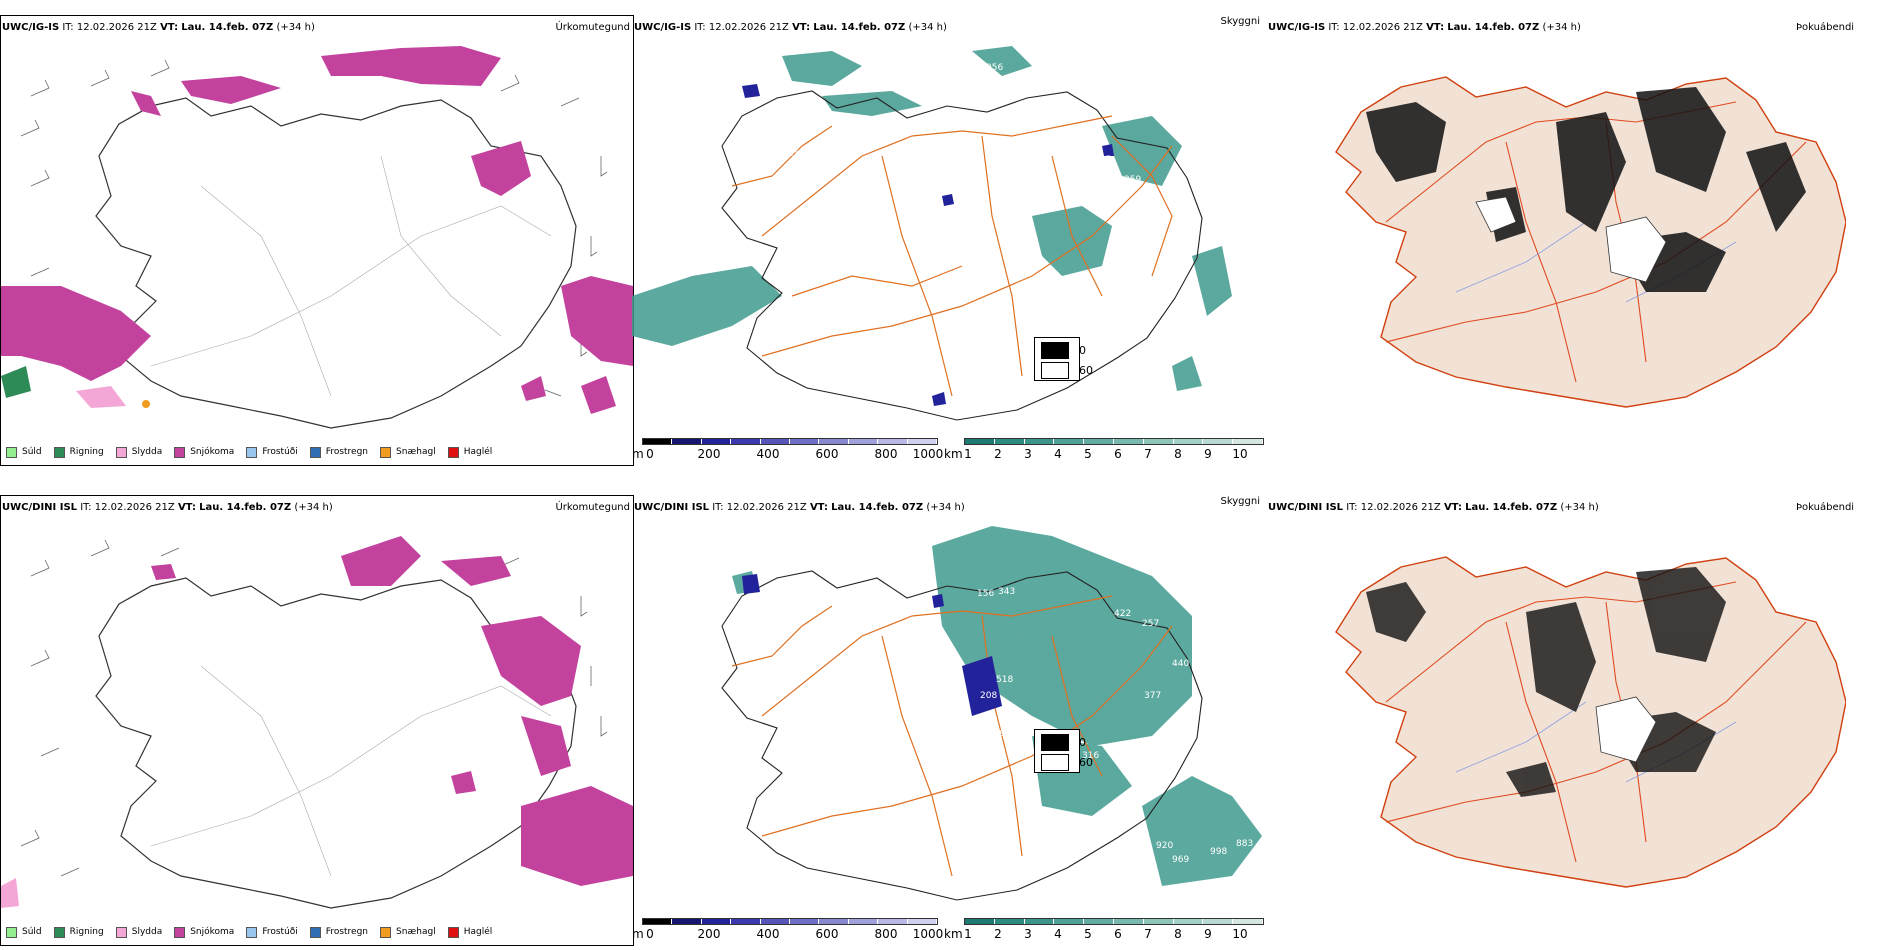 The height and width of the screenshot is (950, 1900). I want to click on site-label: 625, so click(1102, 160).